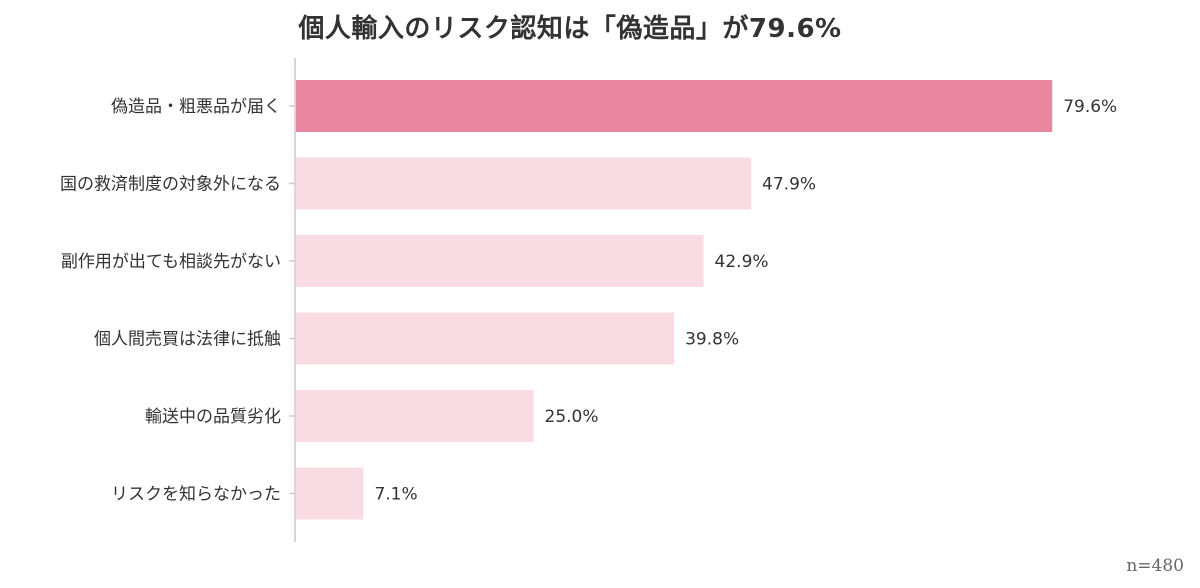 The width and height of the screenshot is (1200, 588). Describe the element at coordinates (789, 185) in the screenshot. I see `value-label-2: 47.9%` at that location.